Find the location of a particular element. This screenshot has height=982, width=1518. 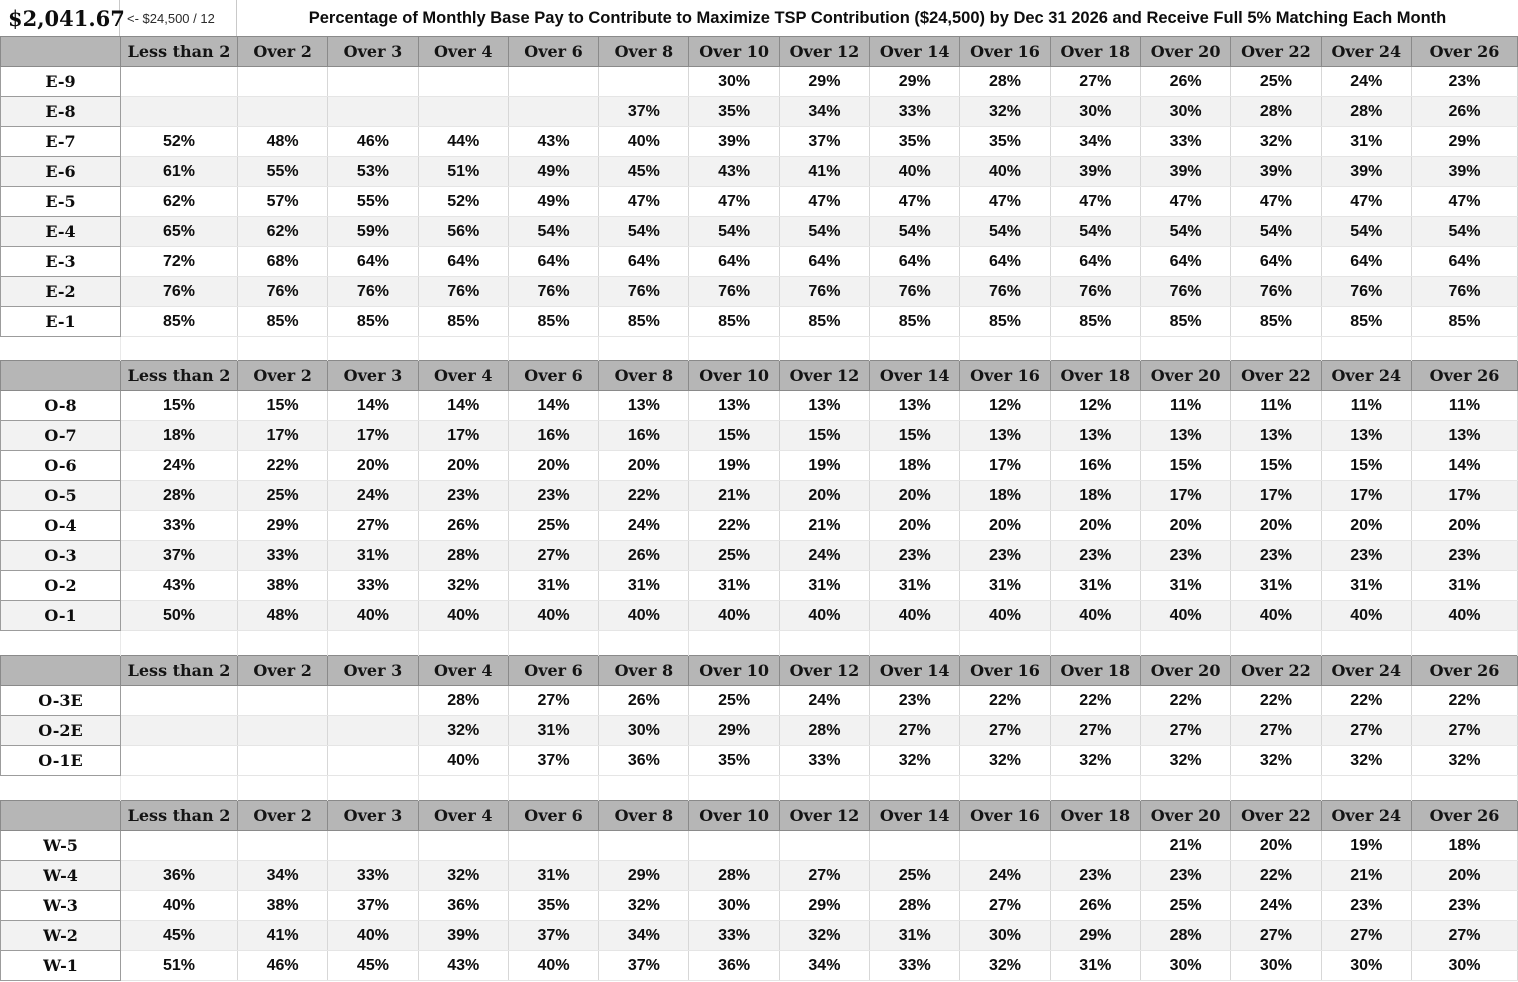

value-cell: 46% is located at coordinates (373, 141).